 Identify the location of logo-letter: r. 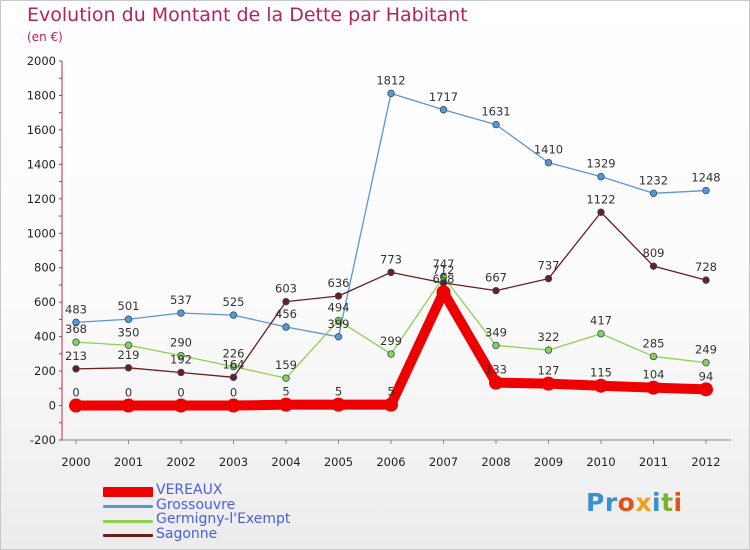
(611, 502).